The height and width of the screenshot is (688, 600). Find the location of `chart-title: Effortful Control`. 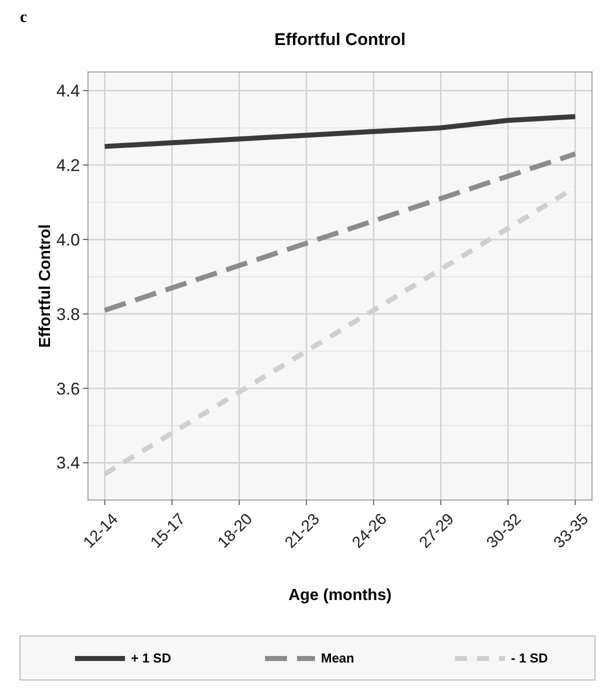

chart-title: Effortful Control is located at coordinates (340, 39).